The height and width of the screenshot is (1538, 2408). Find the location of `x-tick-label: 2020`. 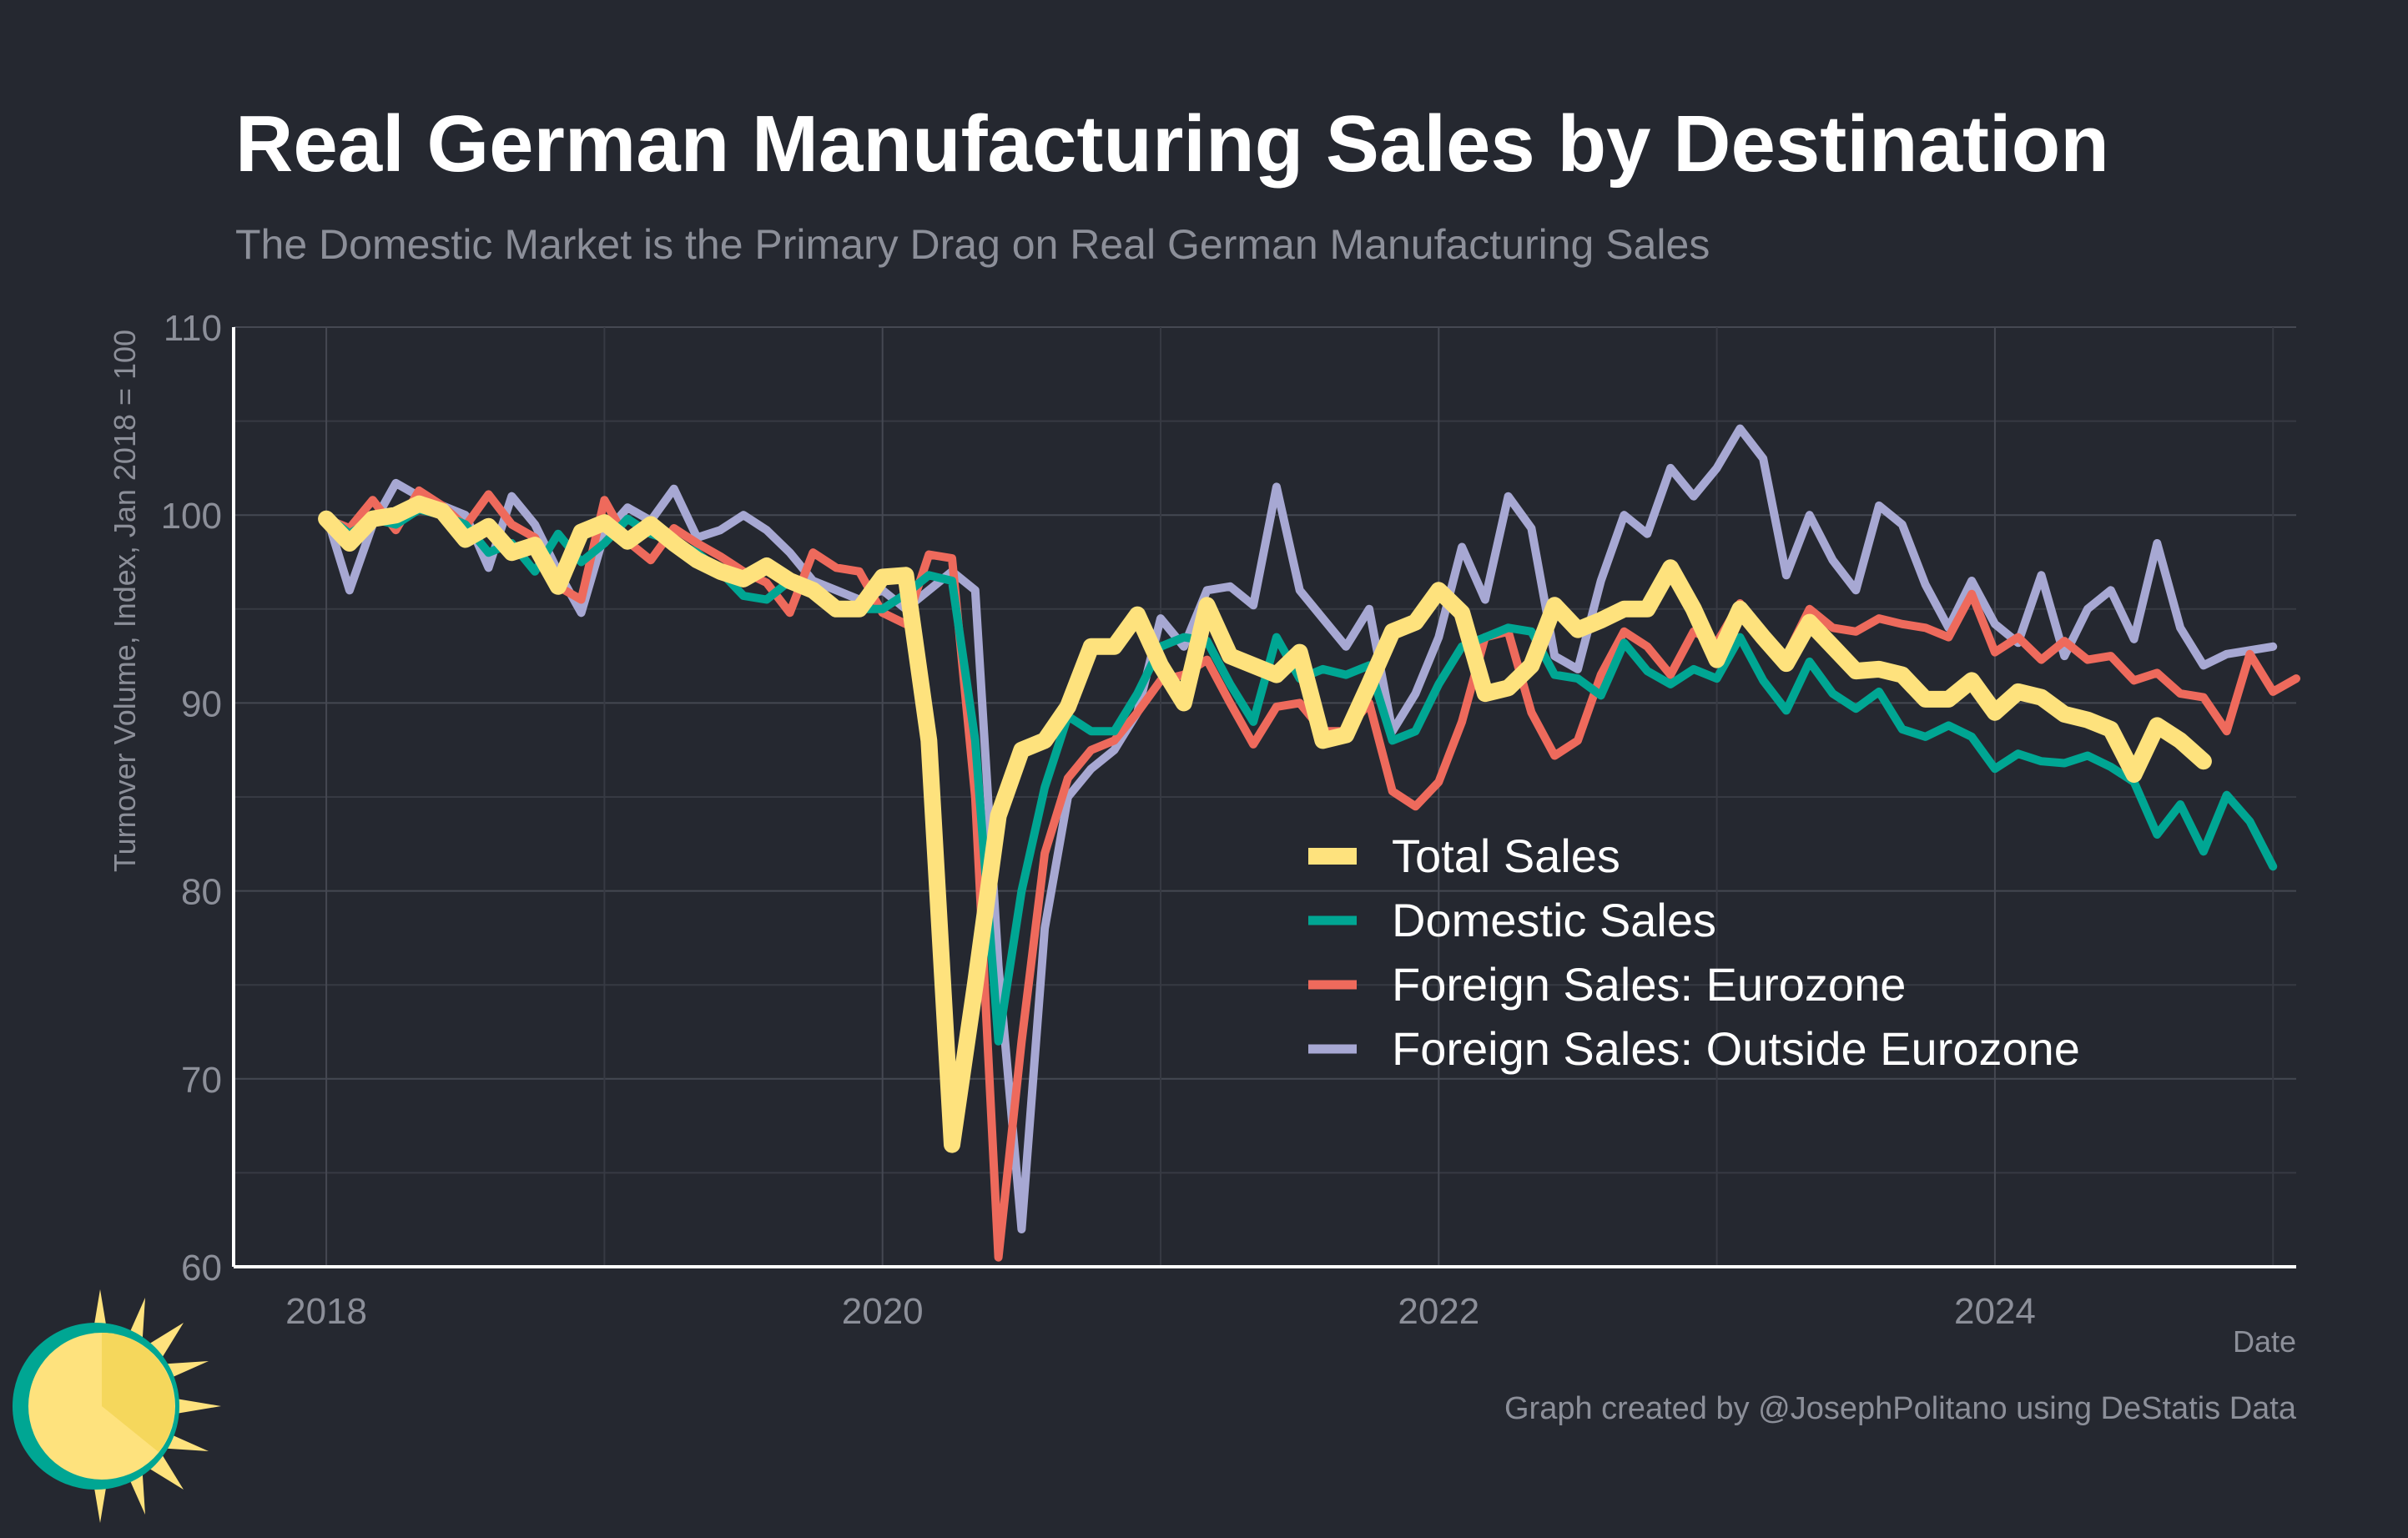

x-tick-label: 2020 is located at coordinates (883, 1311).